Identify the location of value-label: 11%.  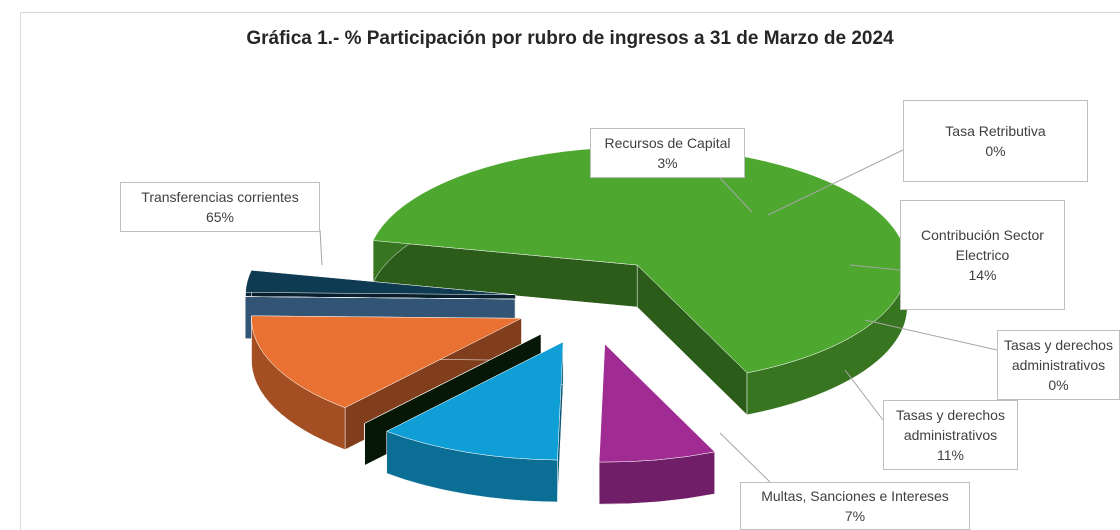
(950, 455).